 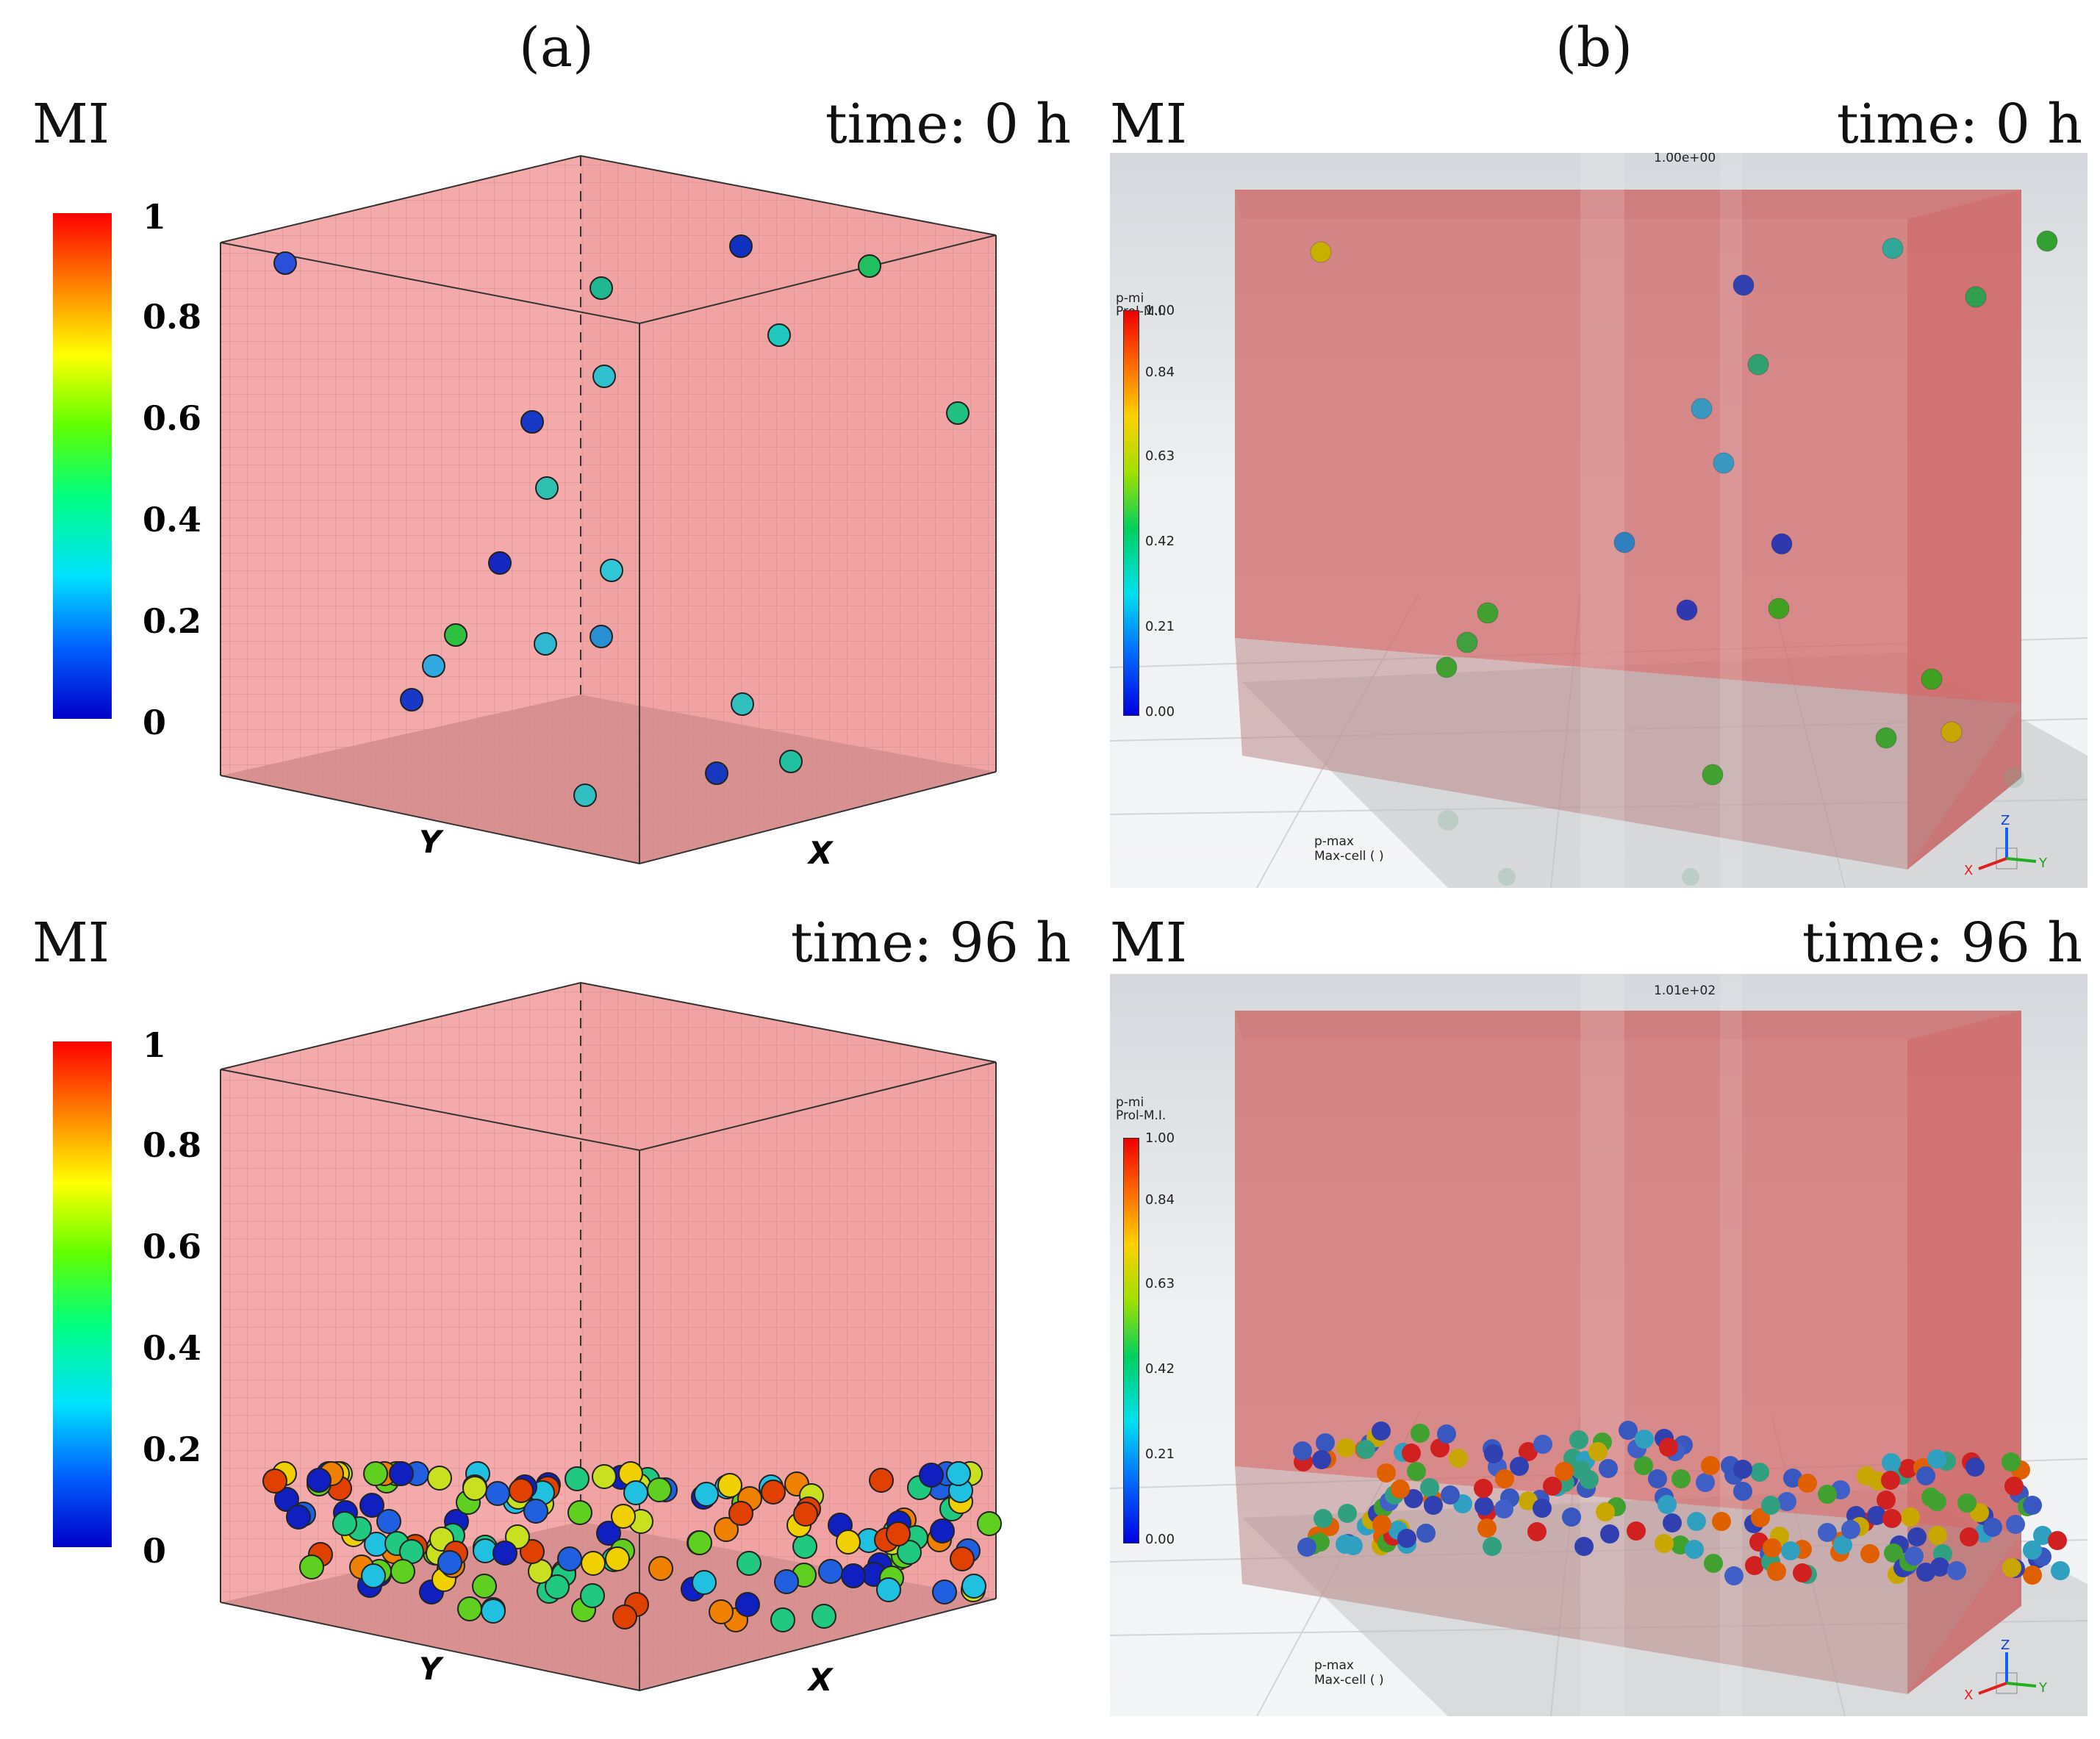 I want to click on colorbar-tick: 0.00, so click(x=1160, y=1539).